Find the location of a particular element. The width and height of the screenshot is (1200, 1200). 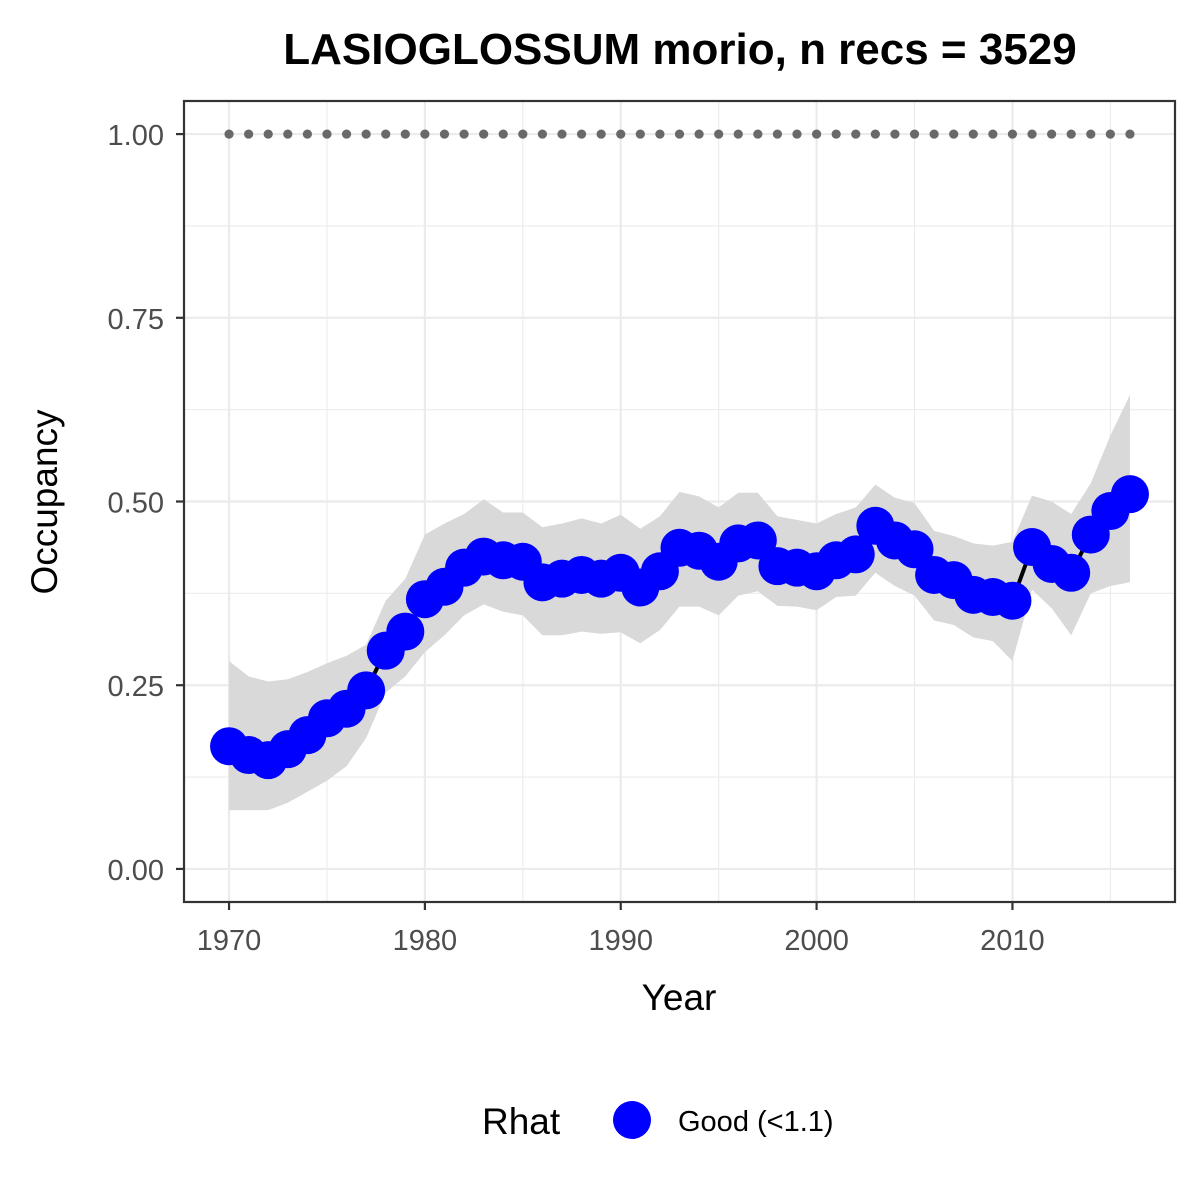

legend-title: Rhat is located at coordinates (521, 1121).